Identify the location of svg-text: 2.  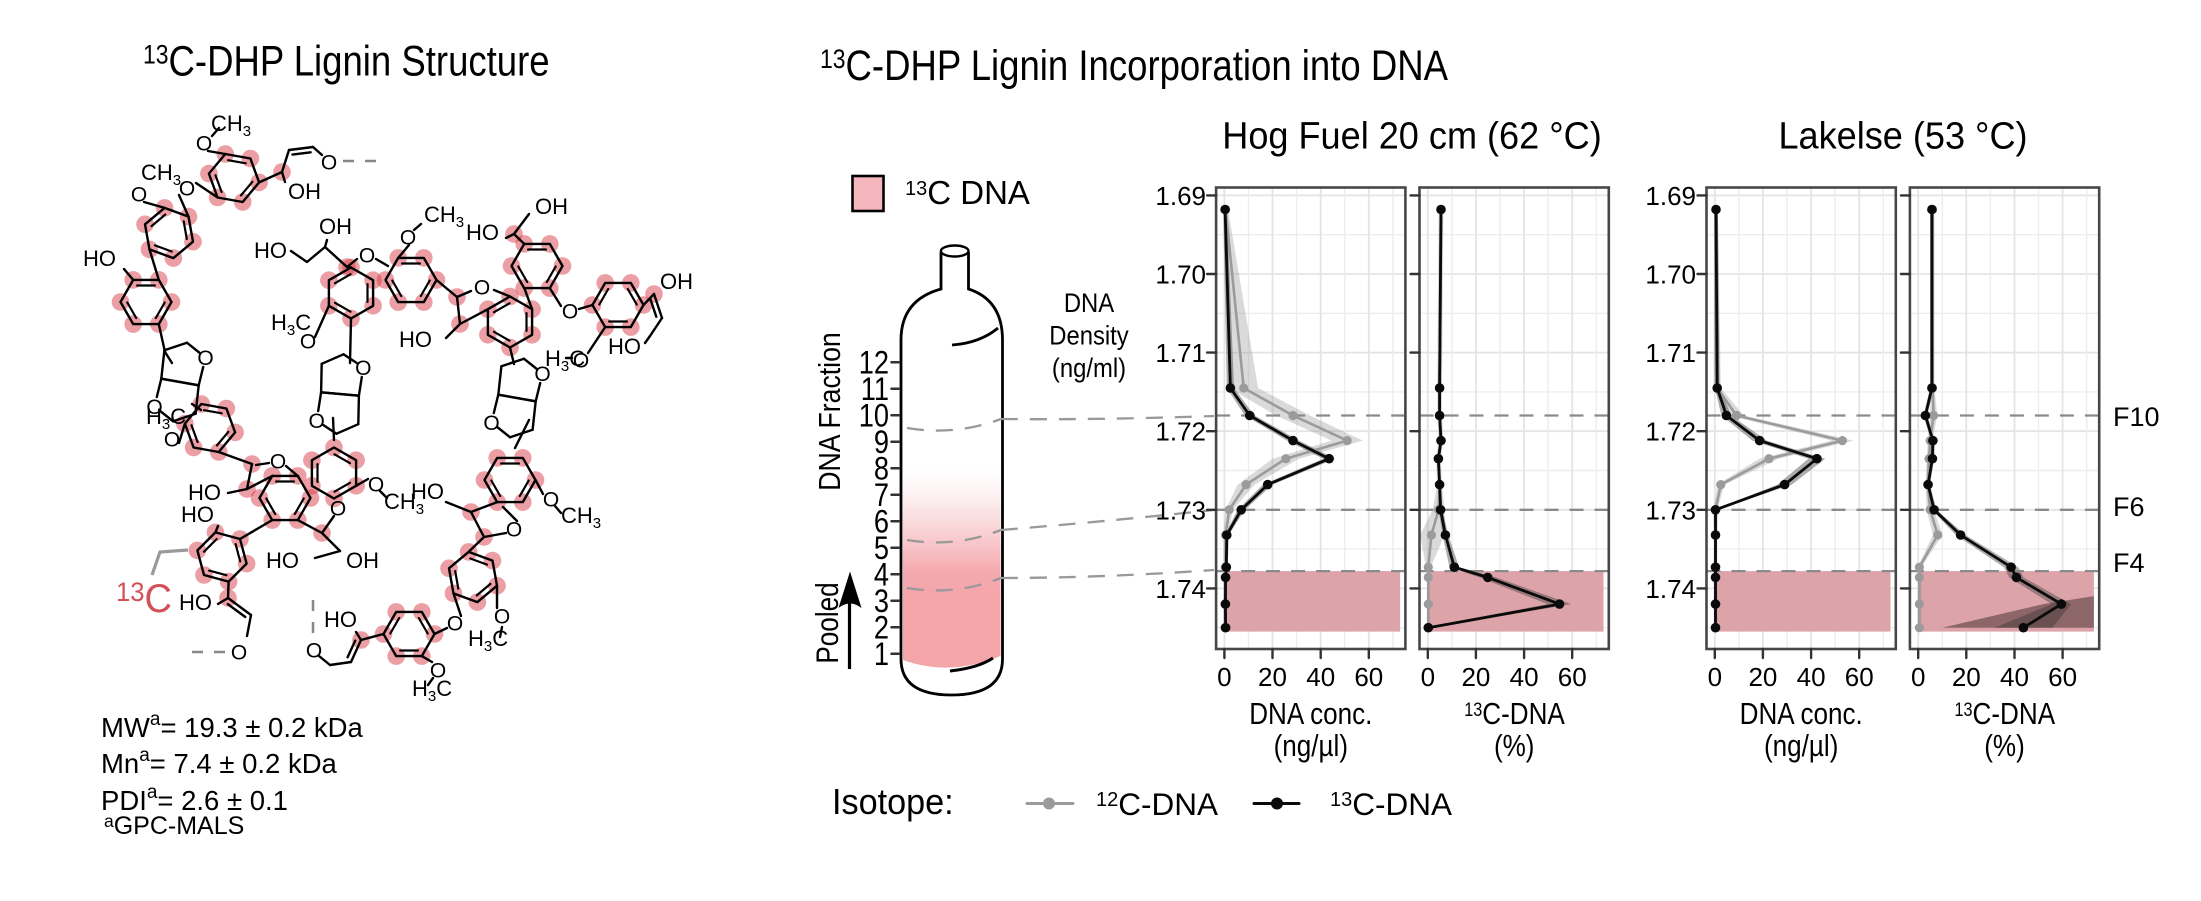
(881, 628).